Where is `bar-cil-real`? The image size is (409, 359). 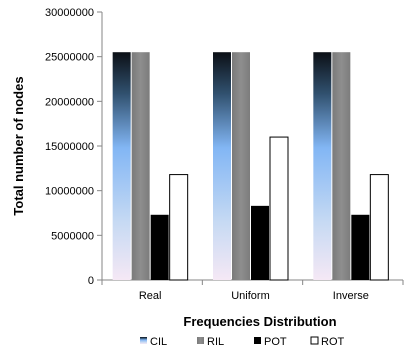 bar-cil-real is located at coordinates (121, 166).